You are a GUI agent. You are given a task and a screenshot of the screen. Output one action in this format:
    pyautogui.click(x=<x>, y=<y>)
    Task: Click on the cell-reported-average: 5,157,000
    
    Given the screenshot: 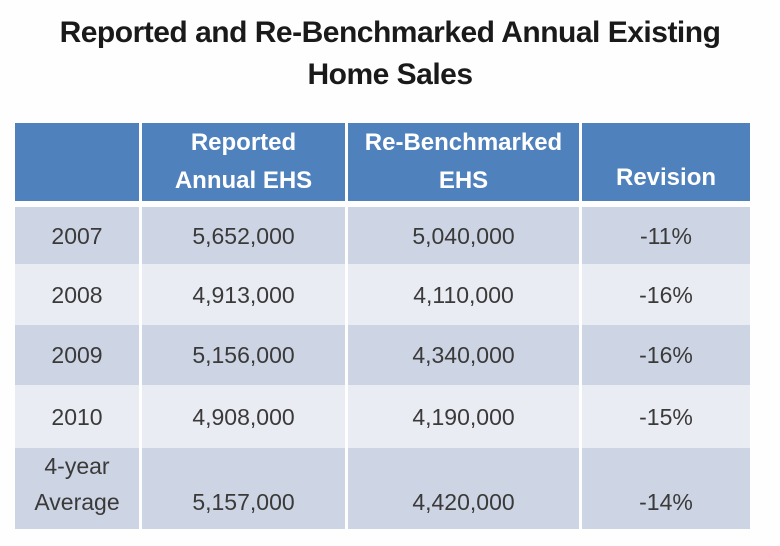 What is the action you would take?
    pyautogui.click(x=243, y=488)
    